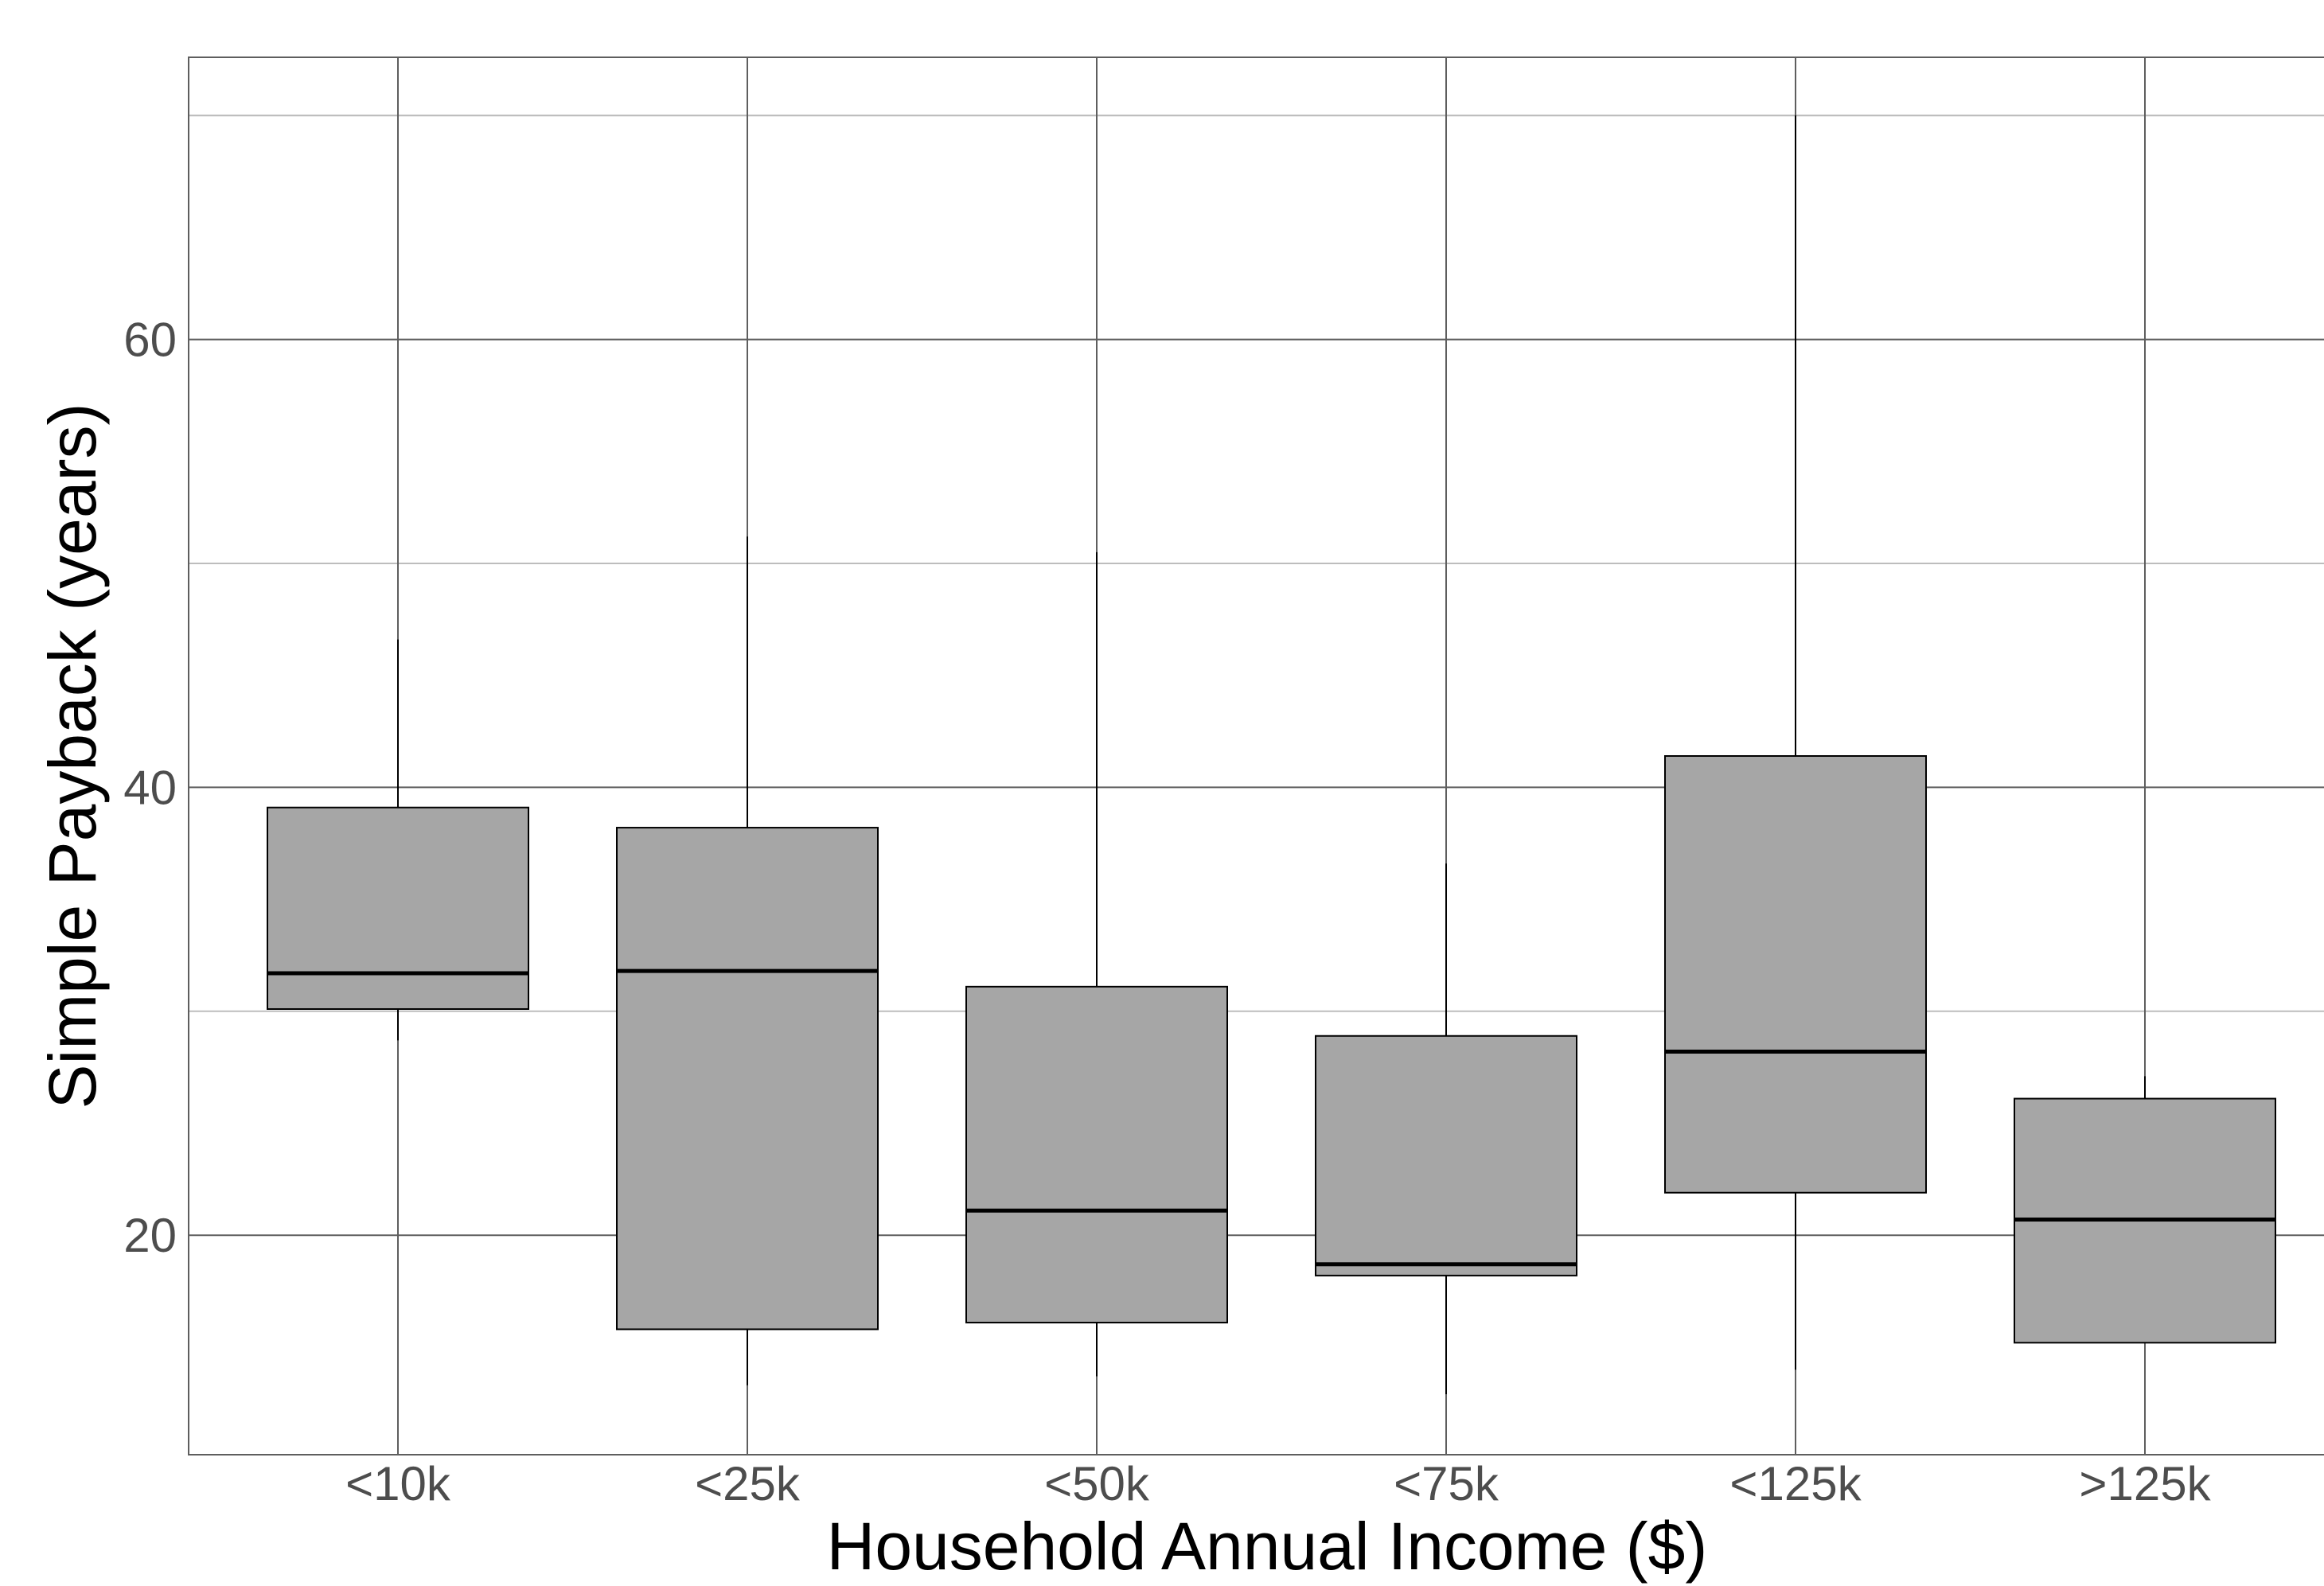 The width and height of the screenshot is (2324, 1586). I want to click on x-tick-labels: <10k <25k <50k <75k <125k >125k, so click(1278, 1484).